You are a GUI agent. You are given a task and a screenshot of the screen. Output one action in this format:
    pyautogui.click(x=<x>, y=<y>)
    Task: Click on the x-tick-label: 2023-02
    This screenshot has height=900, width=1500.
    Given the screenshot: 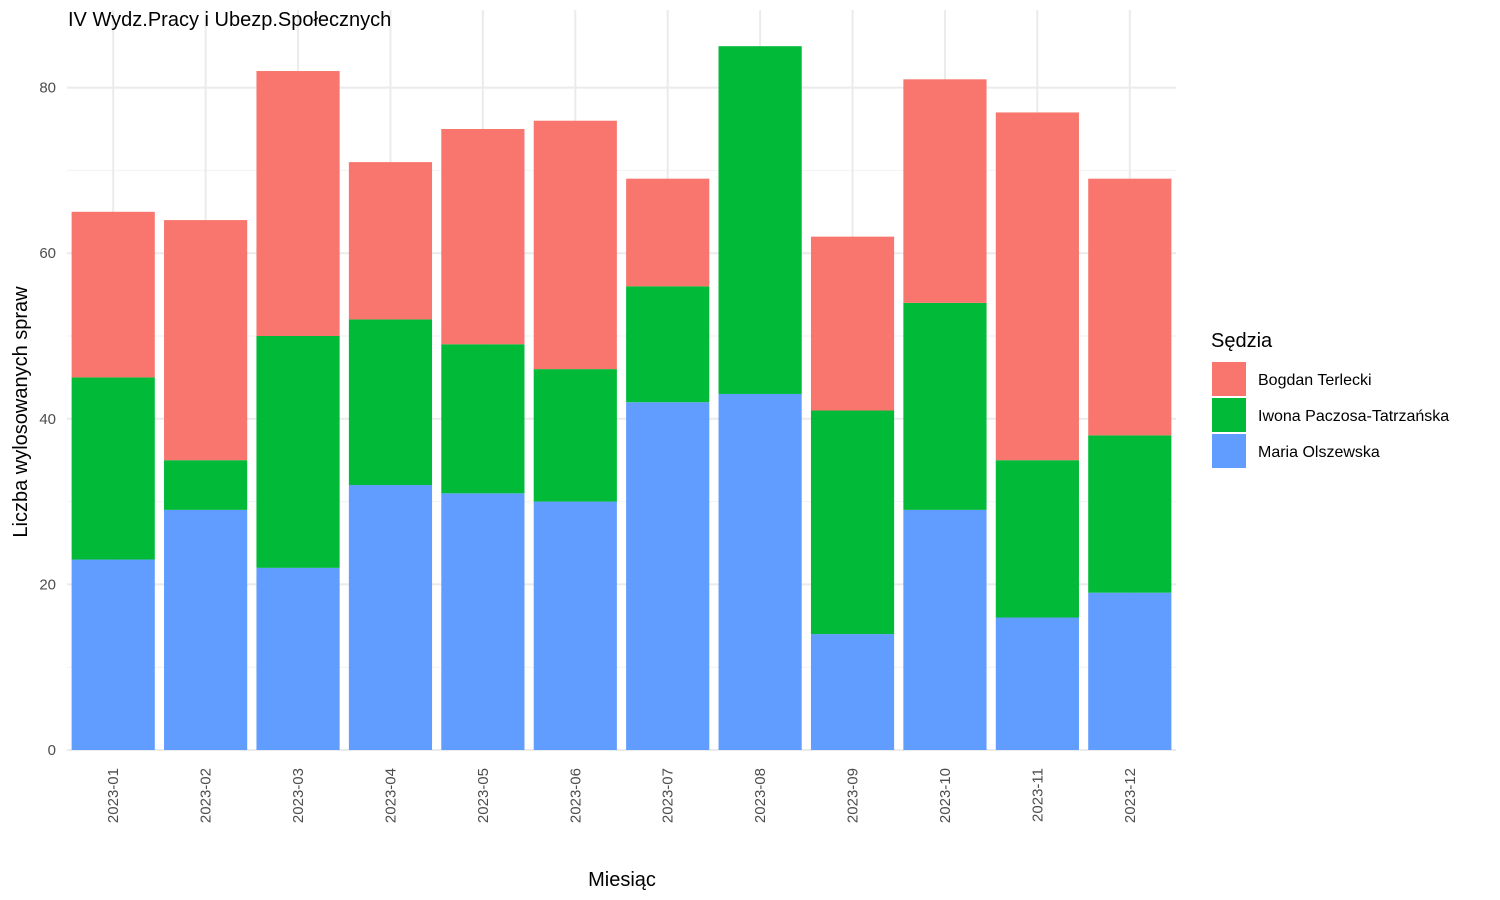 What is the action you would take?
    pyautogui.click(x=206, y=795)
    